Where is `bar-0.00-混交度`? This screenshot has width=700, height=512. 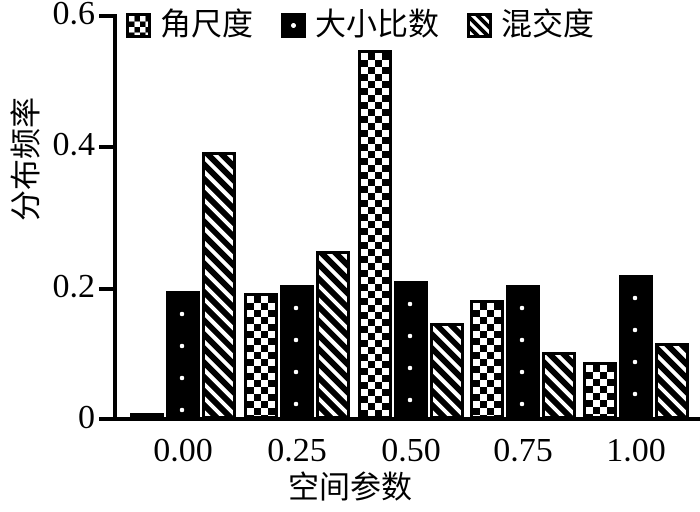 bar-0.00-混交度 is located at coordinates (219, 285).